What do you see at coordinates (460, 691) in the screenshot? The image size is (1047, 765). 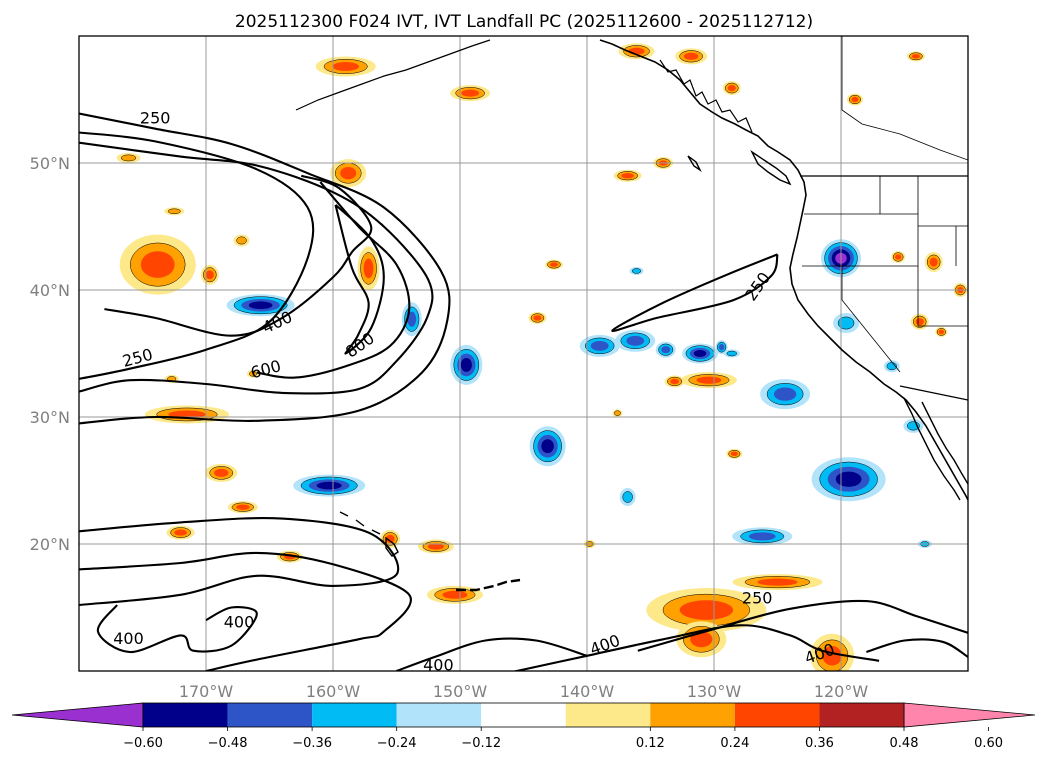 I see `longitude-tick-label: 150°W` at bounding box center [460, 691].